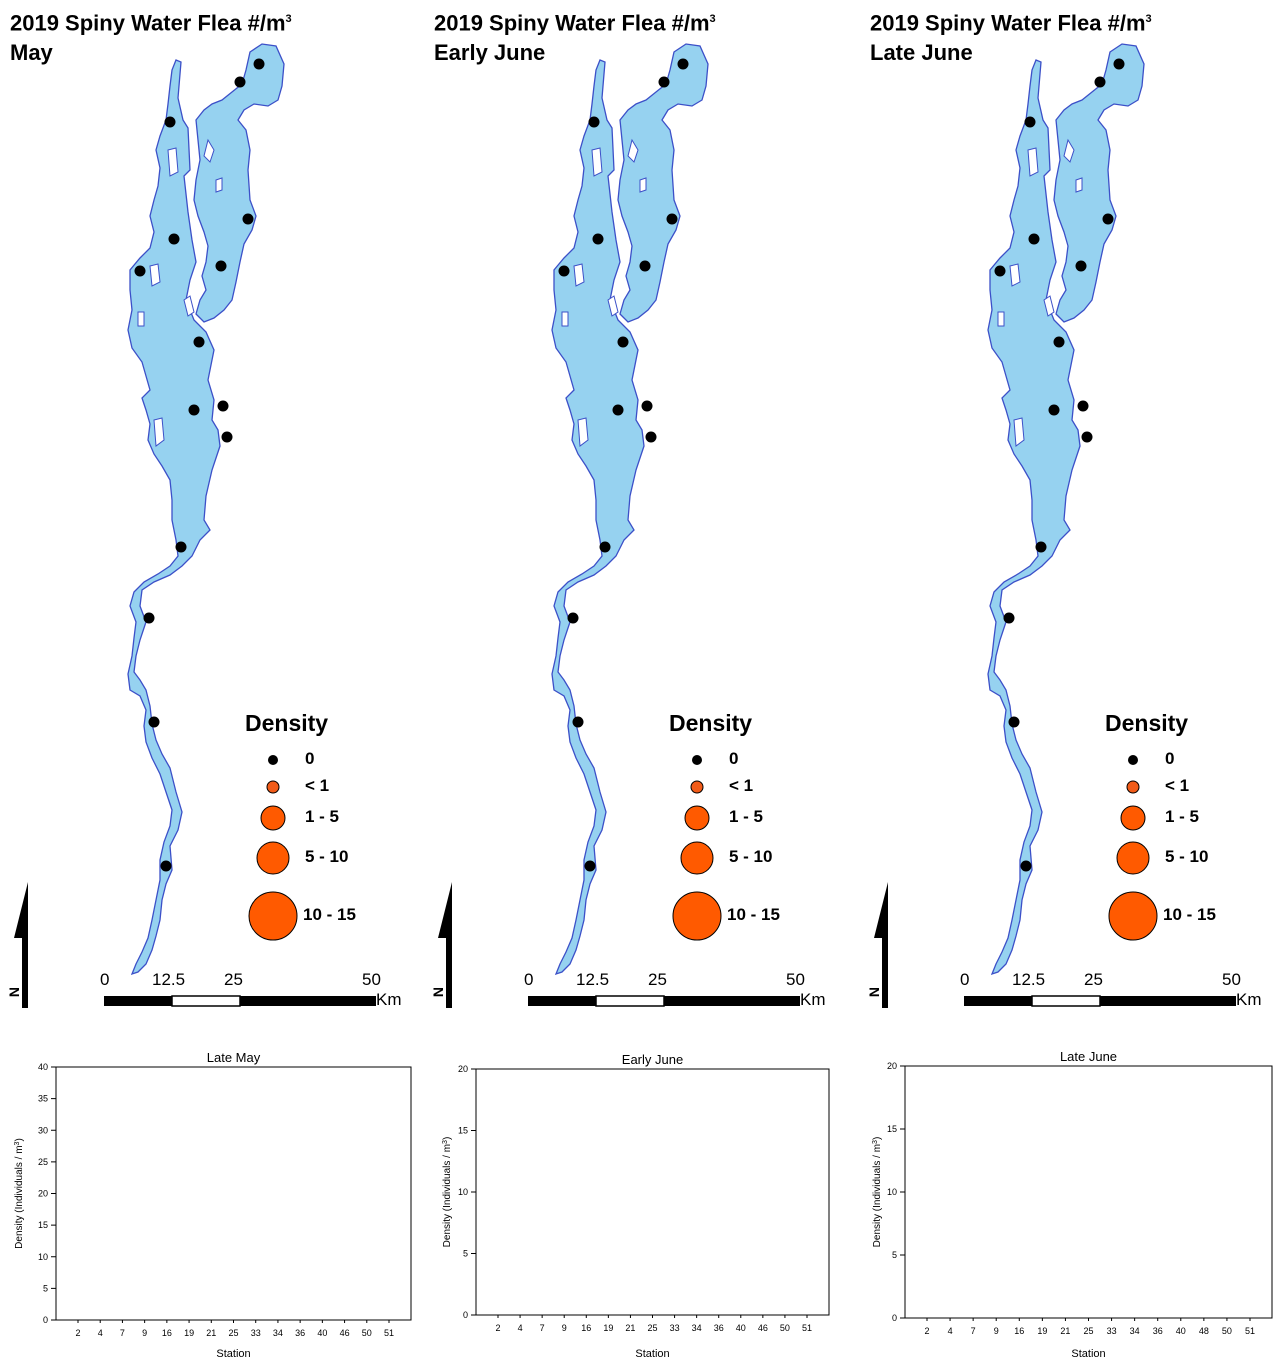 This screenshot has height=1365, width=1282. What do you see at coordinates (1029, 979) in the screenshot?
I see `scale-tick-label: 12.5` at bounding box center [1029, 979].